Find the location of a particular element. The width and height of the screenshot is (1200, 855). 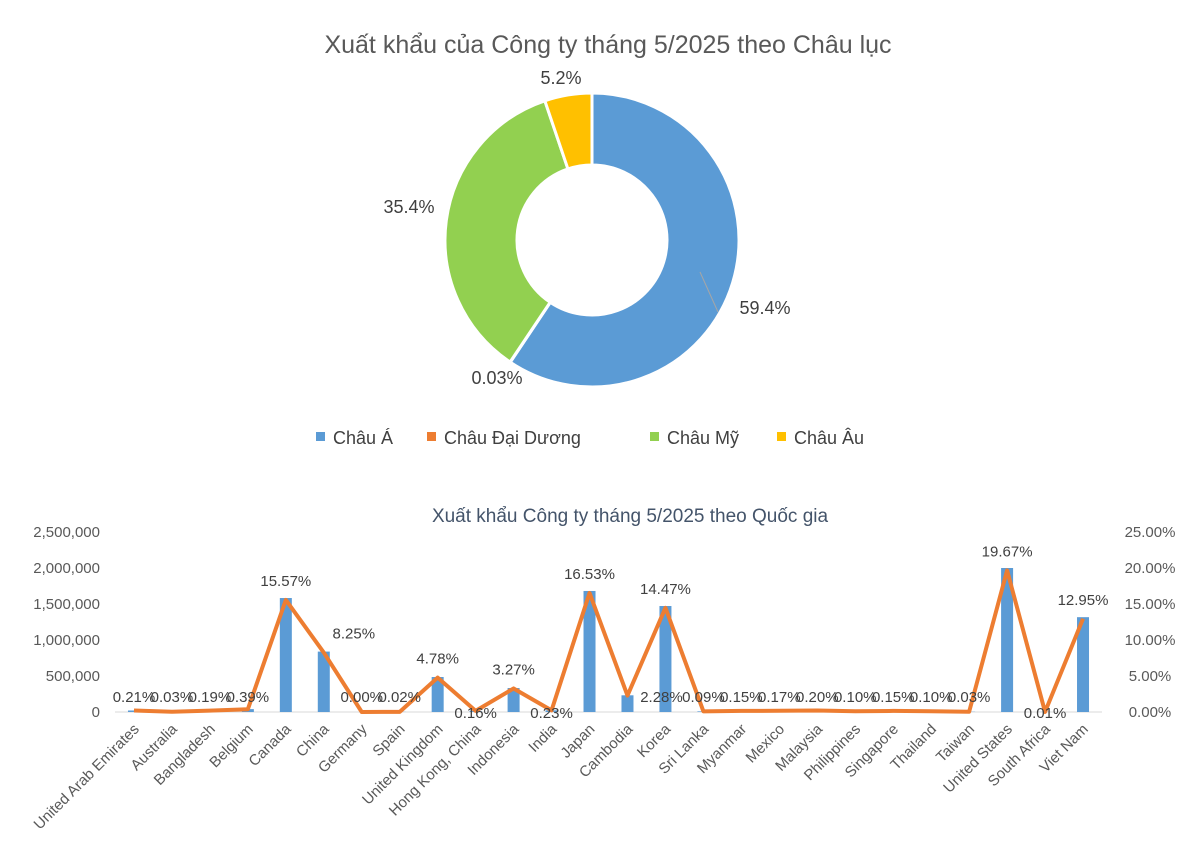

y2-tick-label: 10.00% is located at coordinates (1150, 640).